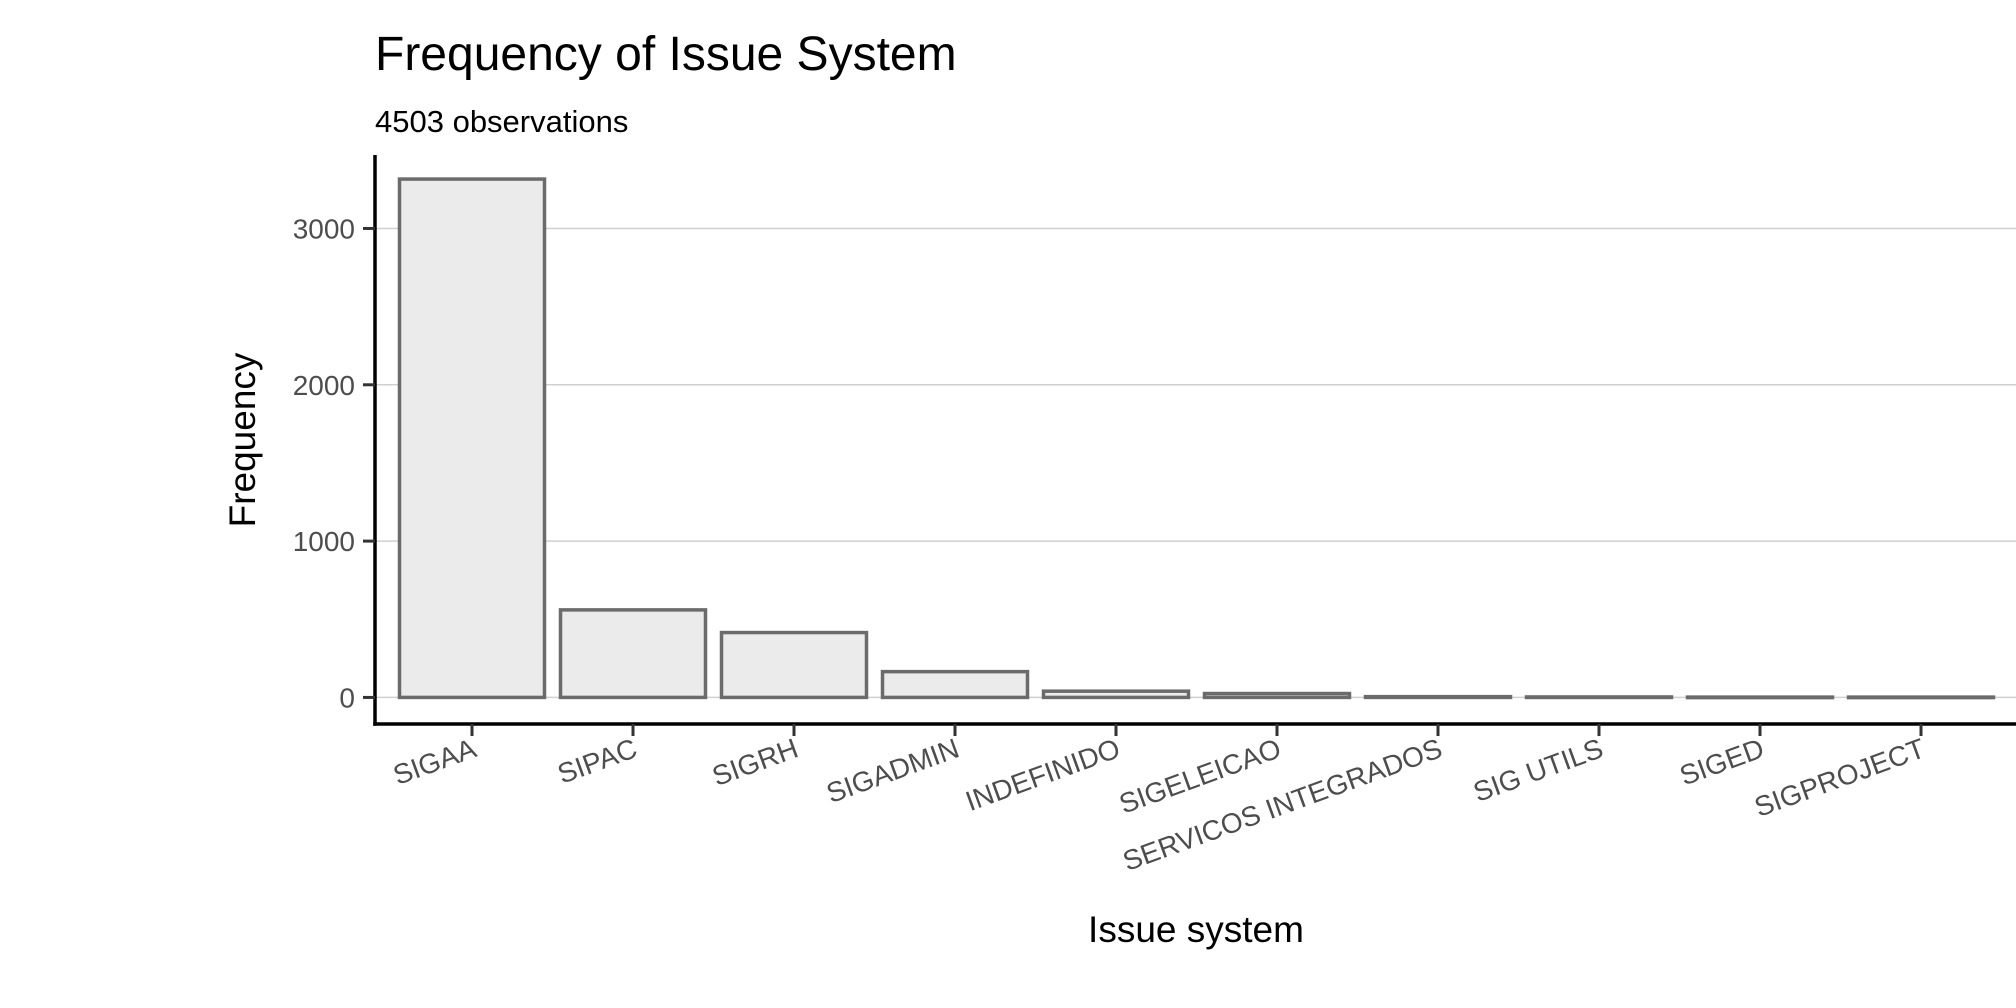 Image resolution: width=2016 pixels, height=1008 pixels. What do you see at coordinates (1921, 697) in the screenshot?
I see `bar-sigproject` at bounding box center [1921, 697].